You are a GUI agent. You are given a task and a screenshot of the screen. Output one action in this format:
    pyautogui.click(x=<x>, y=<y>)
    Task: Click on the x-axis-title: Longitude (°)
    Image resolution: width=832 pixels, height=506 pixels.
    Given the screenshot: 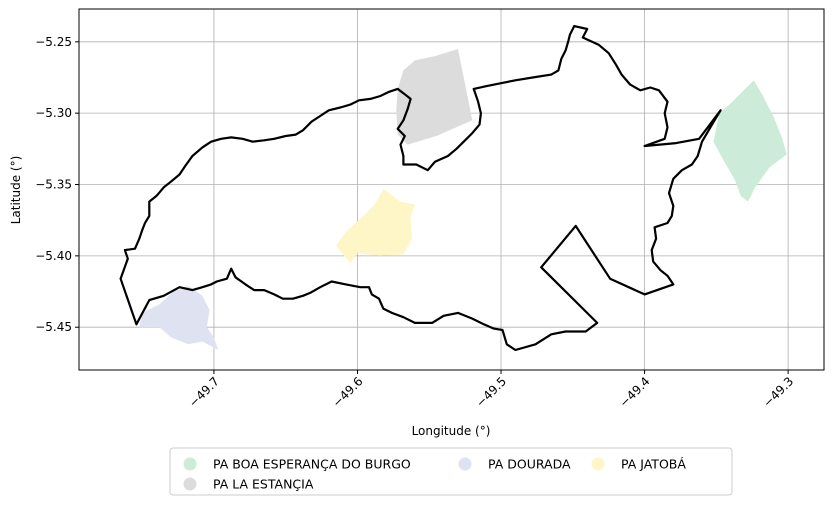 What is the action you would take?
    pyautogui.click(x=451, y=431)
    